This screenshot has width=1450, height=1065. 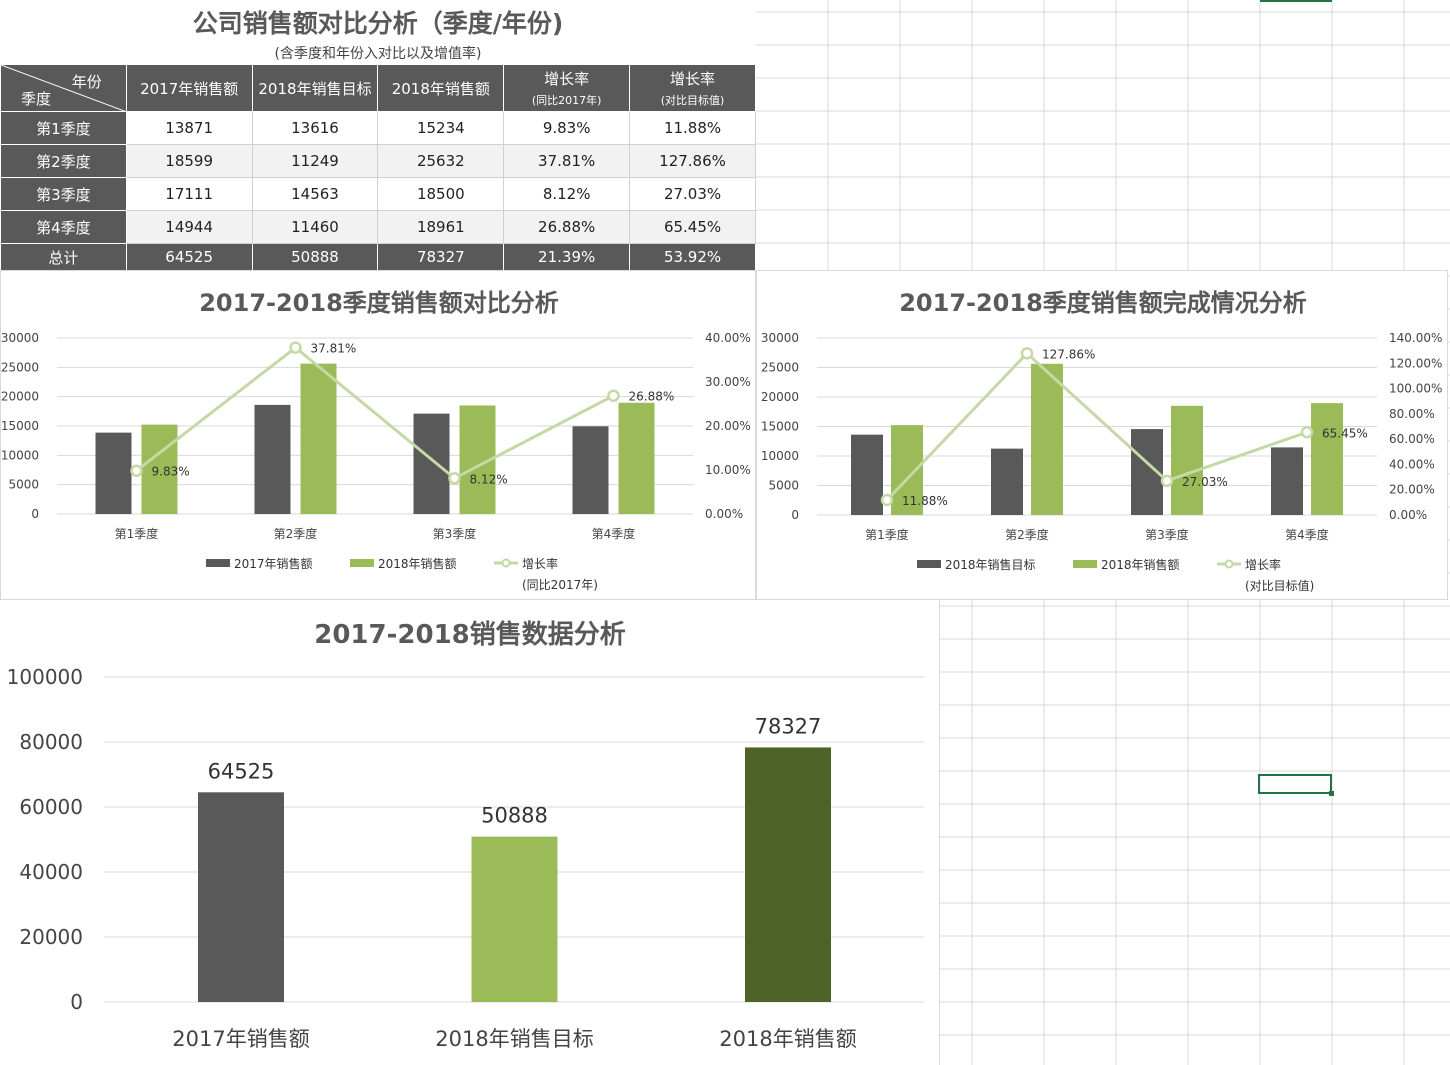 I want to click on y-axis-tick-label: 100000, so click(x=45, y=677).